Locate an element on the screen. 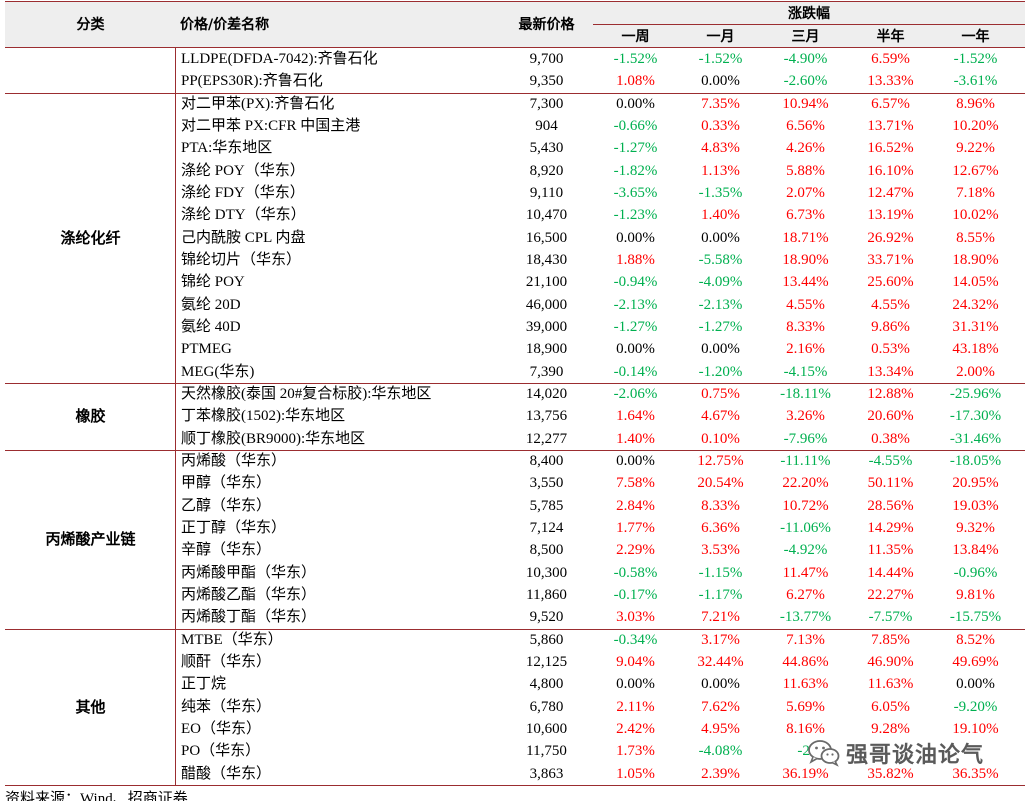 The width and height of the screenshot is (1030, 801). change-week-cell: 2.29% is located at coordinates (635, 550).